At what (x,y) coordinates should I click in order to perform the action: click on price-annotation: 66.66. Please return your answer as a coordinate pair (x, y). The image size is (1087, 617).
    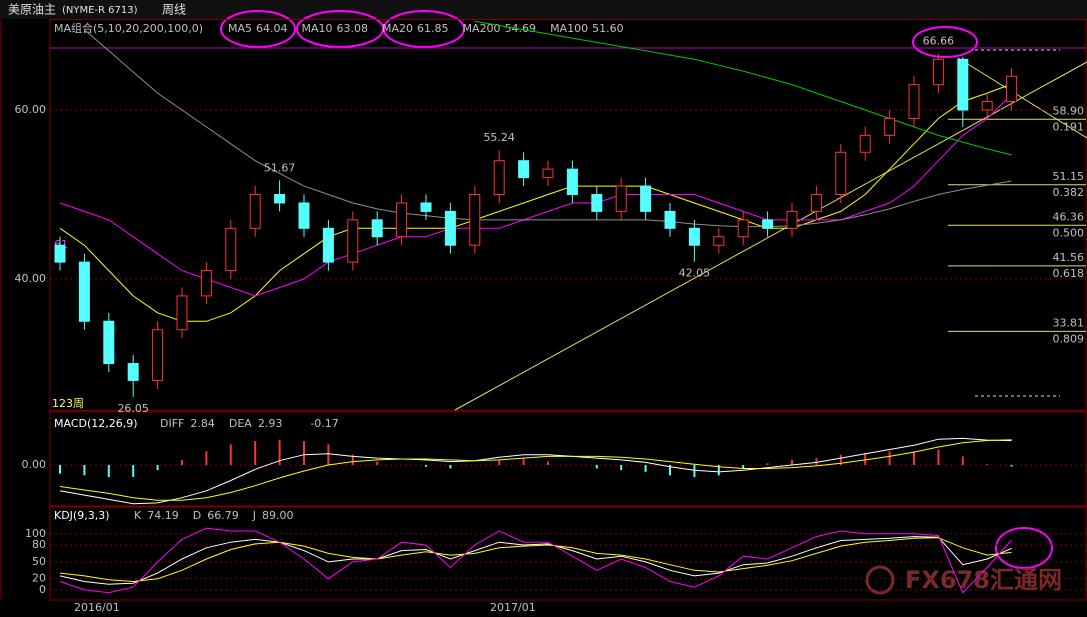
    Looking at the image, I should click on (939, 41).